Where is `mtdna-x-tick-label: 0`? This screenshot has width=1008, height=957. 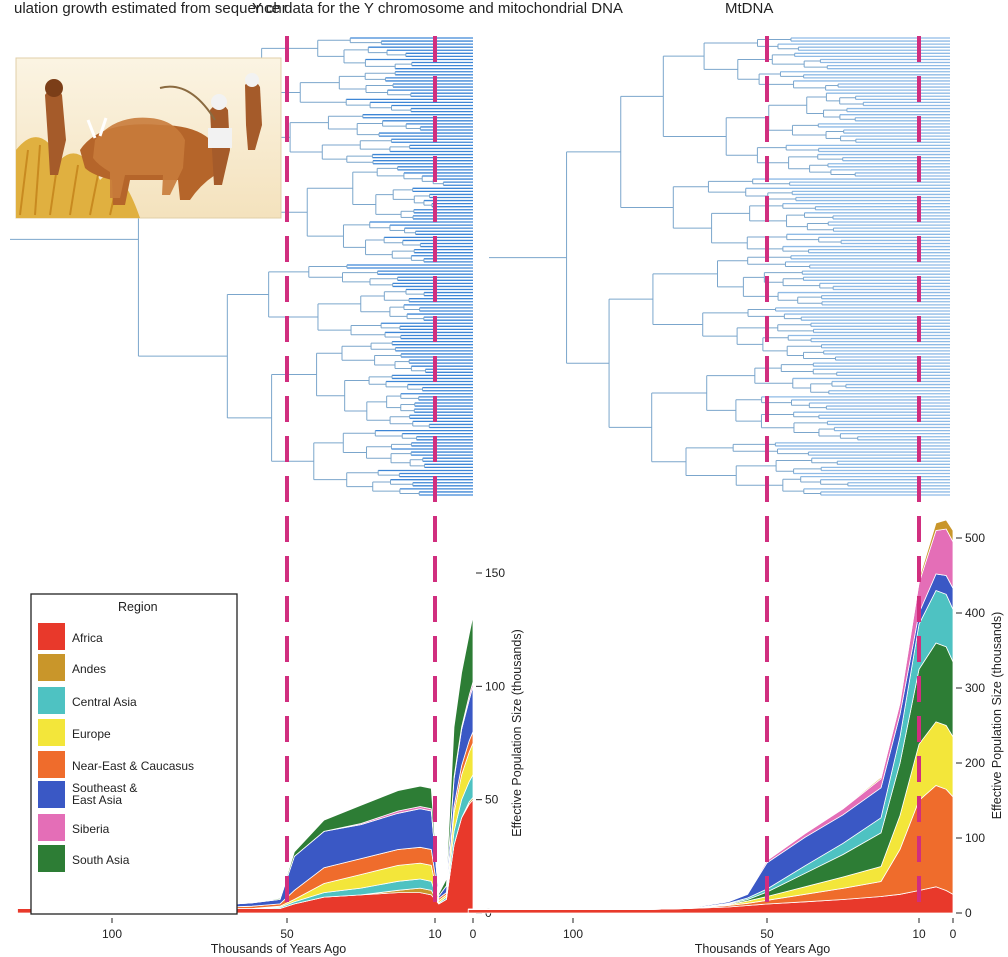 mtdna-x-tick-label: 0 is located at coordinates (953, 934).